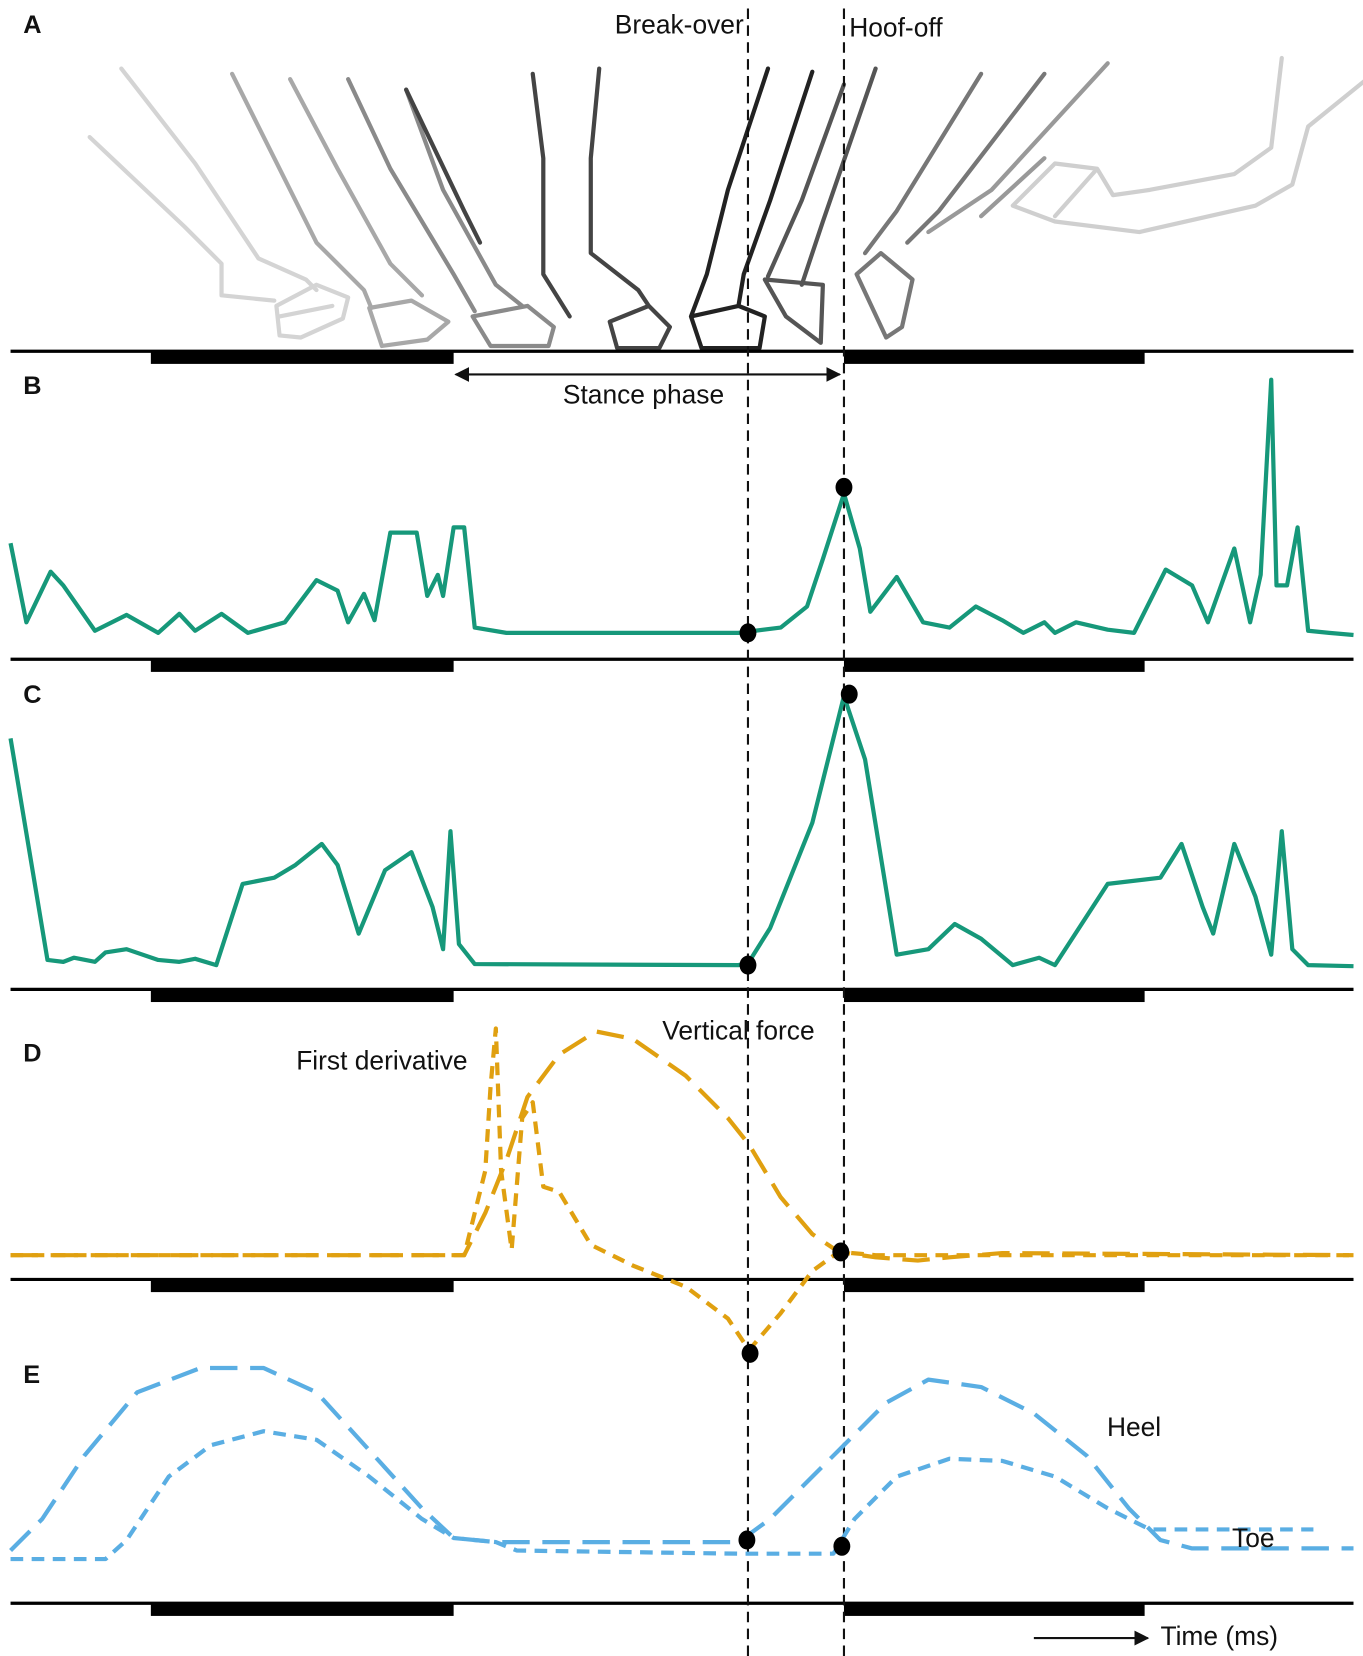  Describe the element at coordinates (381, 1061) in the screenshot. I see `annotation: First derivative` at that location.